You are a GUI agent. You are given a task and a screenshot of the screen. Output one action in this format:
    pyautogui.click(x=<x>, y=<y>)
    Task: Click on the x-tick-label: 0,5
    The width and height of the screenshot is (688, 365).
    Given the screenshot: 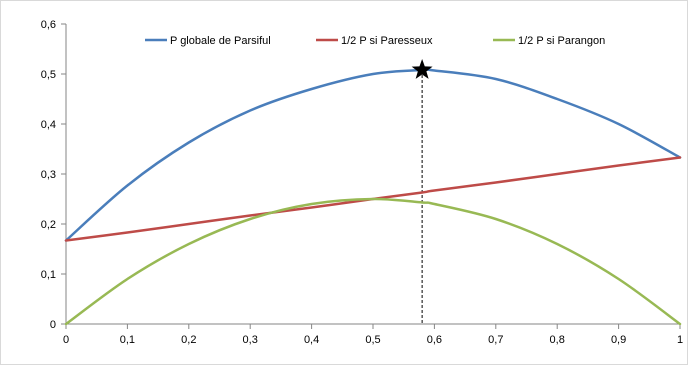 What is the action you would take?
    pyautogui.click(x=372, y=340)
    